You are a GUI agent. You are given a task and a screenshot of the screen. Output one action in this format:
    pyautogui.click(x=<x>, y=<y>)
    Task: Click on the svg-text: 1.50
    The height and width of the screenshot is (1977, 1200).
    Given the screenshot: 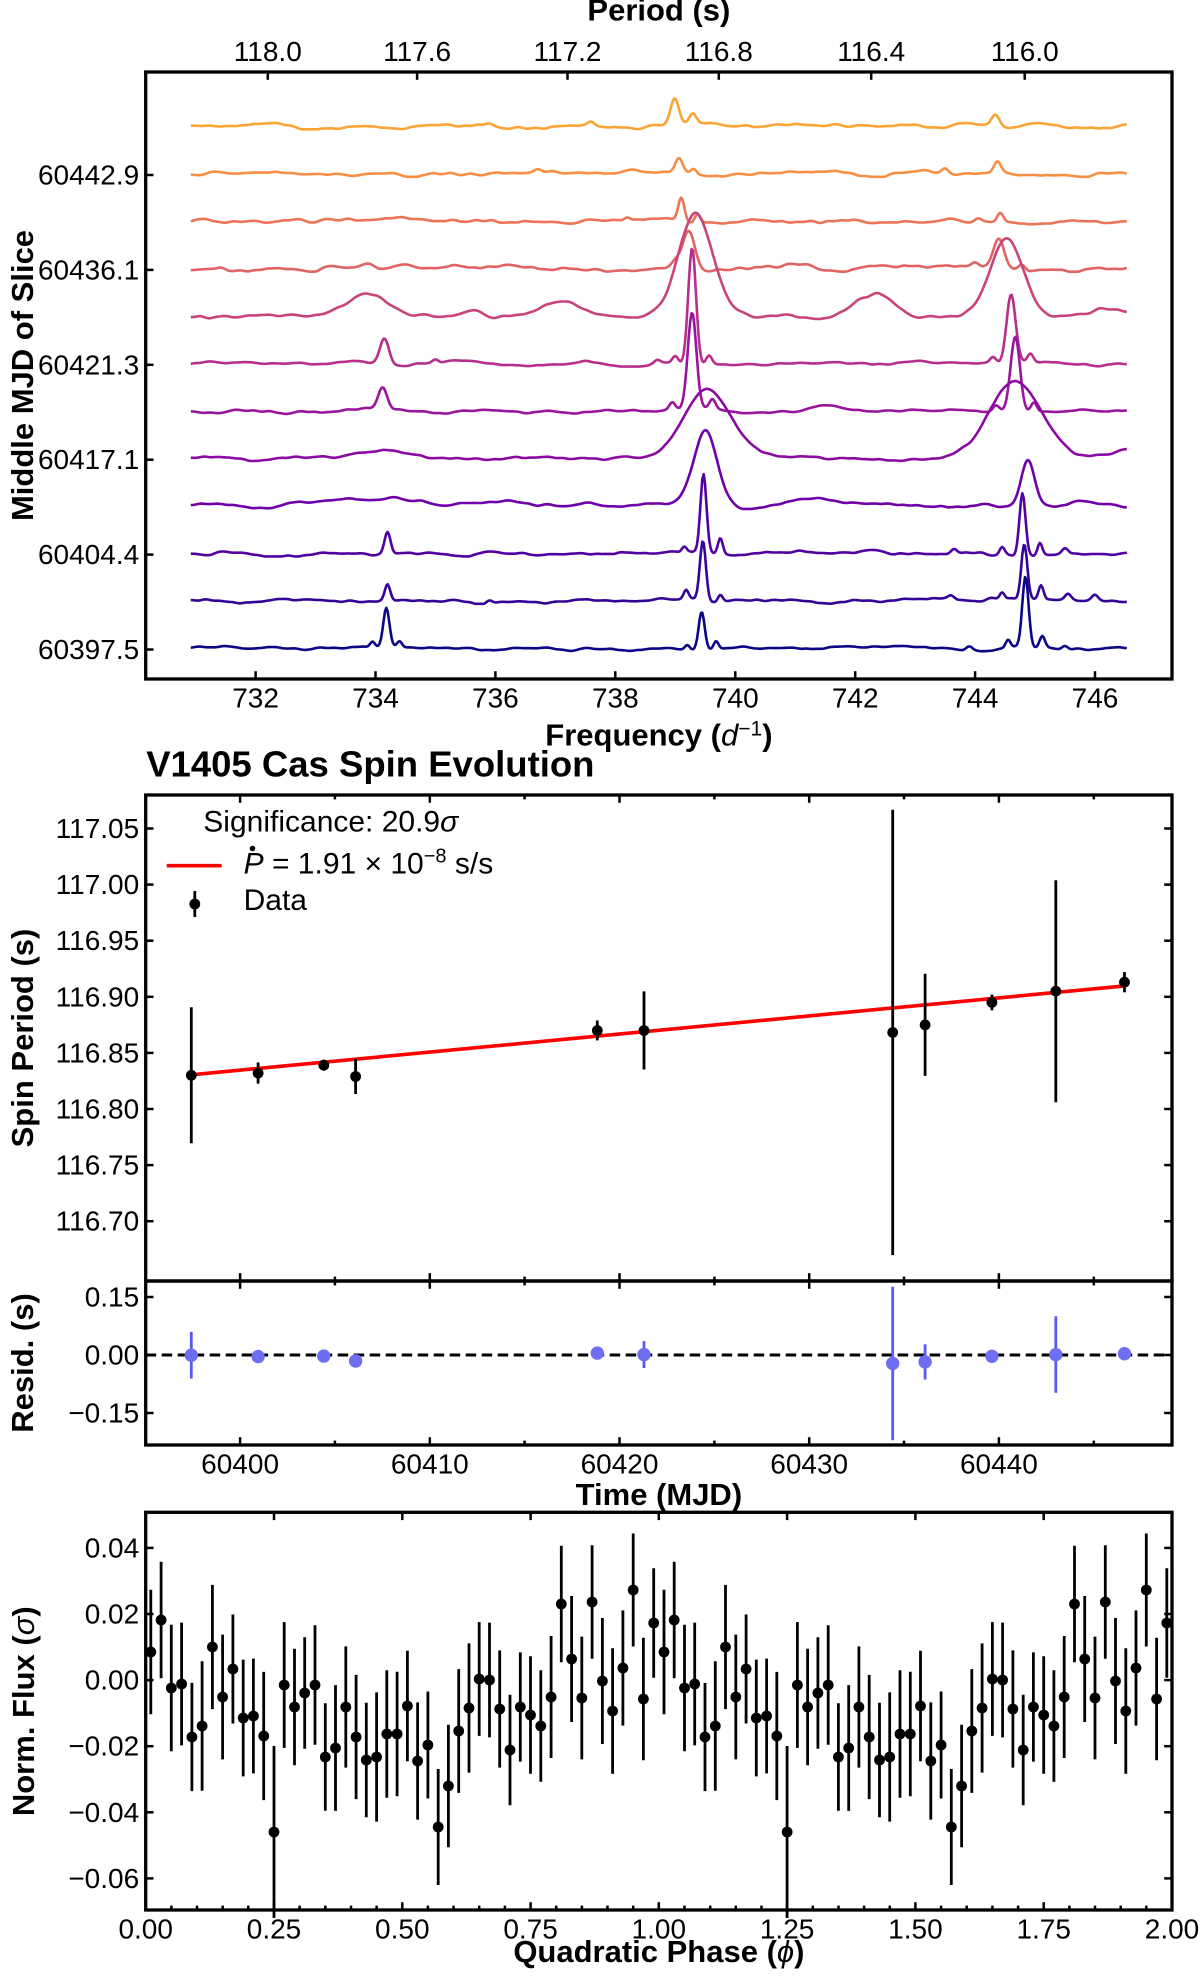 What is the action you would take?
    pyautogui.click(x=915, y=1929)
    